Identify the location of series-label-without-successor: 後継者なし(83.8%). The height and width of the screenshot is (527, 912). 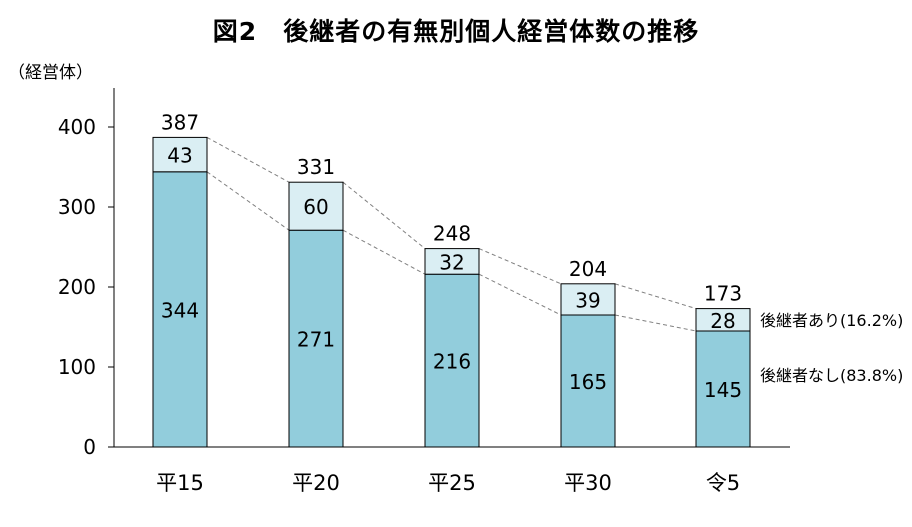
(831, 375).